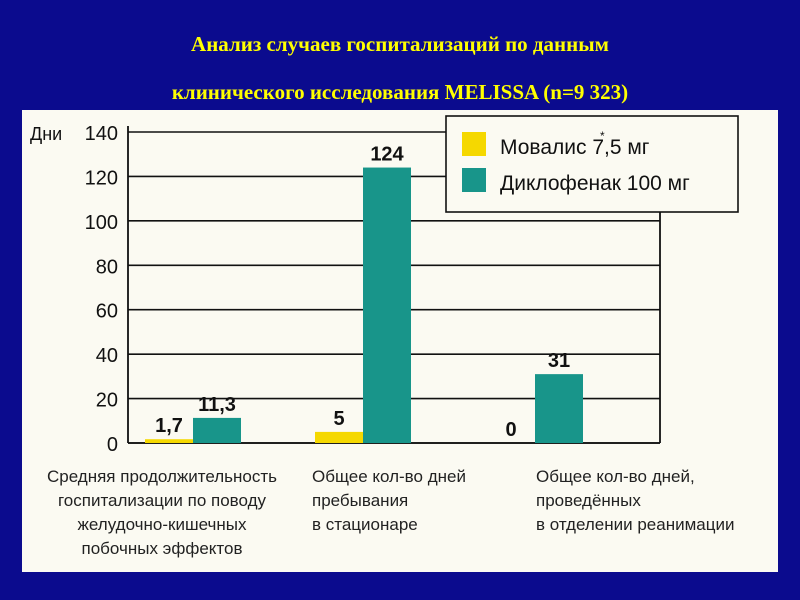  What do you see at coordinates (162, 548) in the screenshot?
I see `x-category-label: побочных эффектов` at bounding box center [162, 548].